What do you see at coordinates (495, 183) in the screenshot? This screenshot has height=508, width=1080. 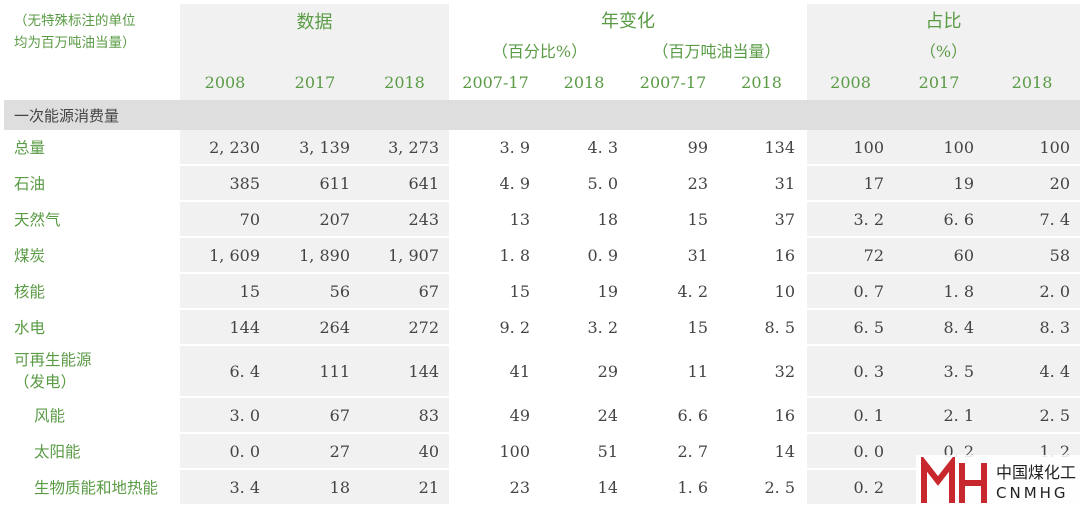 I see `table-cell: 4. 9` at bounding box center [495, 183].